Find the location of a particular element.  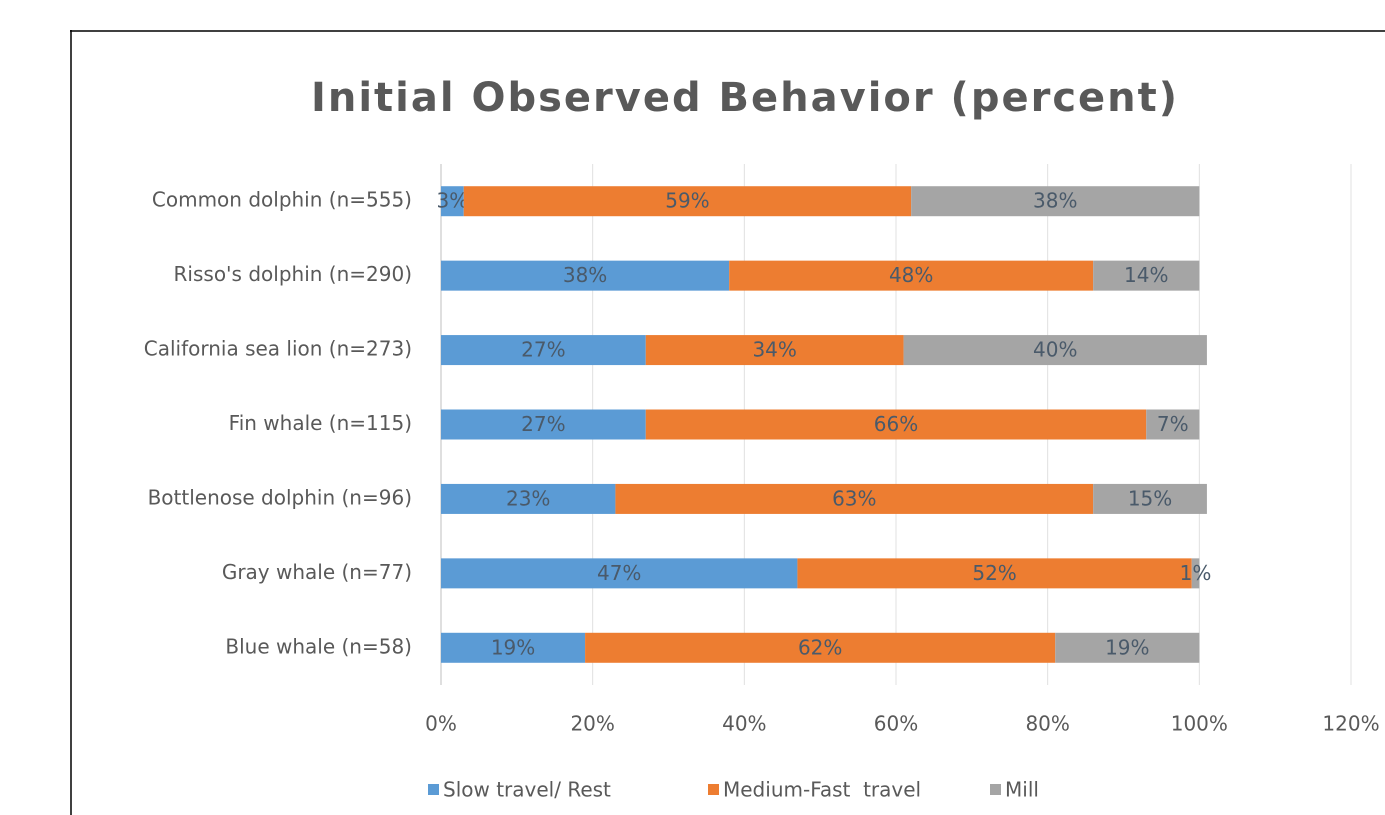

data-label: 1% is located at coordinates (1196, 573).